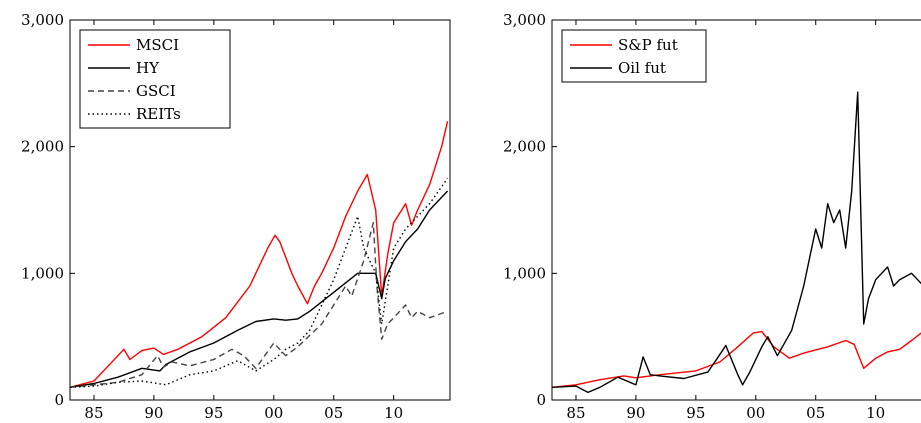 Image resolution: width=921 pixels, height=423 pixels. I want to click on legend: MSCI HY GSCI REITs, so click(155, 79).